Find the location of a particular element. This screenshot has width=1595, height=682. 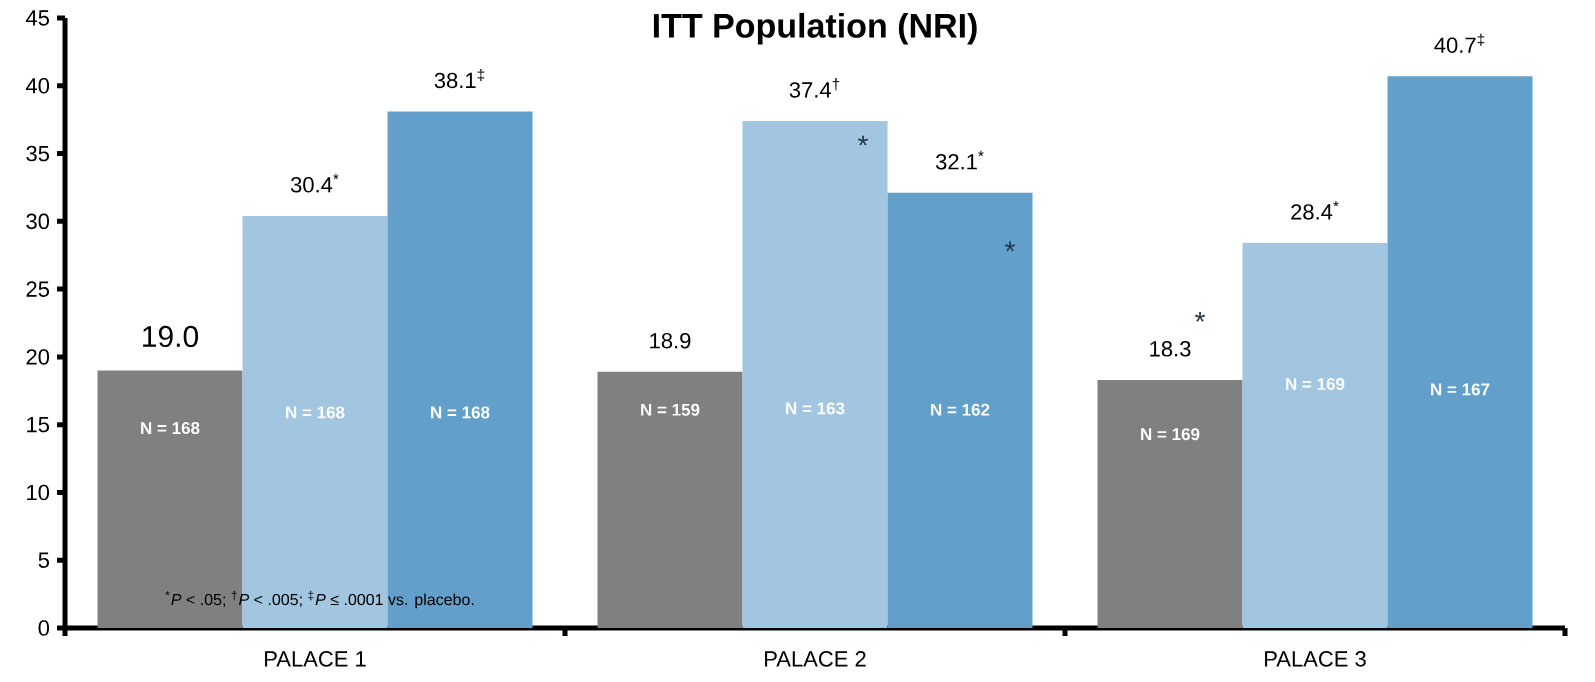

data-label: 28.4$^{*}$ is located at coordinates (1315, 210).